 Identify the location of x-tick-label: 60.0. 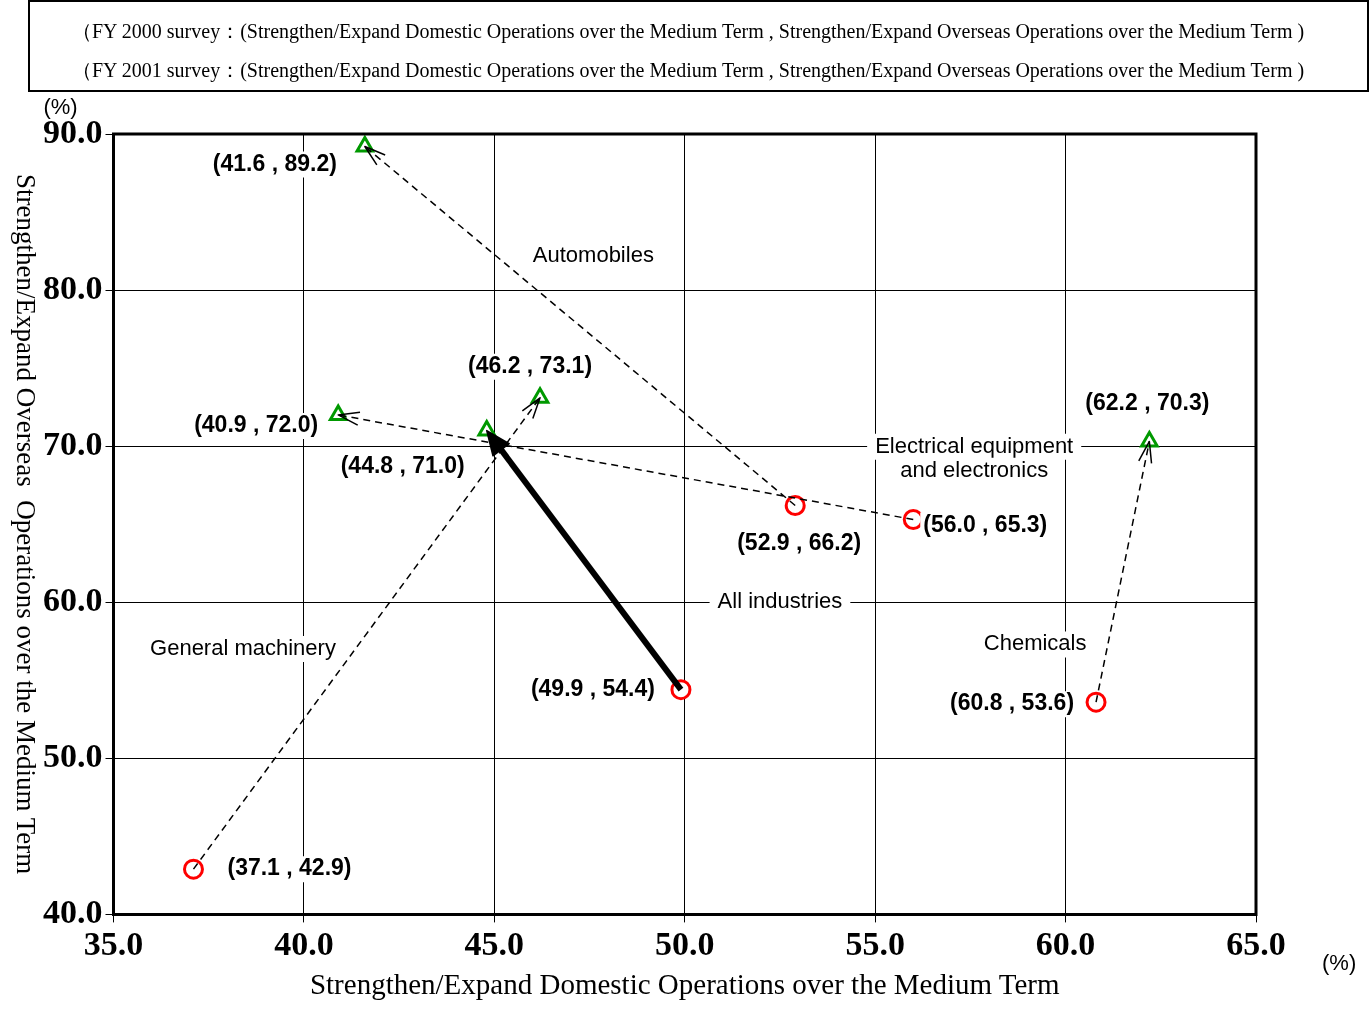
(1065, 943).